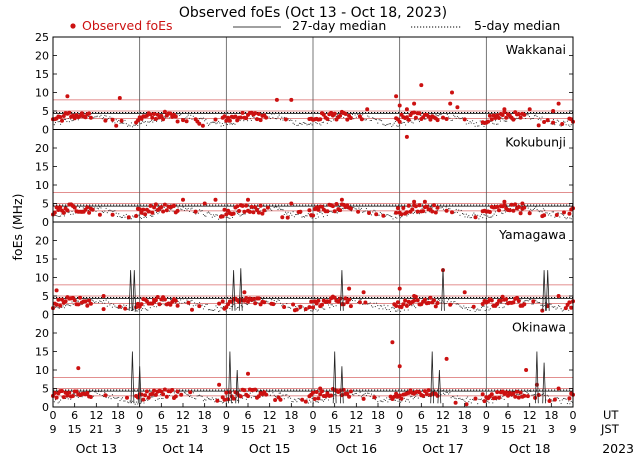 The width and height of the screenshot is (640, 457). Describe the element at coordinates (45, 389) in the screenshot. I see `y-tick-label: 5` at that location.